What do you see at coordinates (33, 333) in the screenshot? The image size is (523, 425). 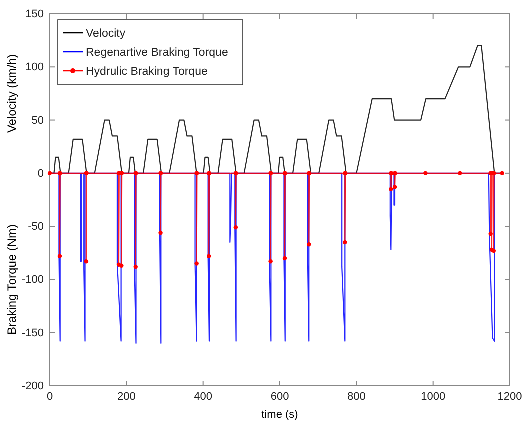 I see `y-tick-label: -150` at bounding box center [33, 333].